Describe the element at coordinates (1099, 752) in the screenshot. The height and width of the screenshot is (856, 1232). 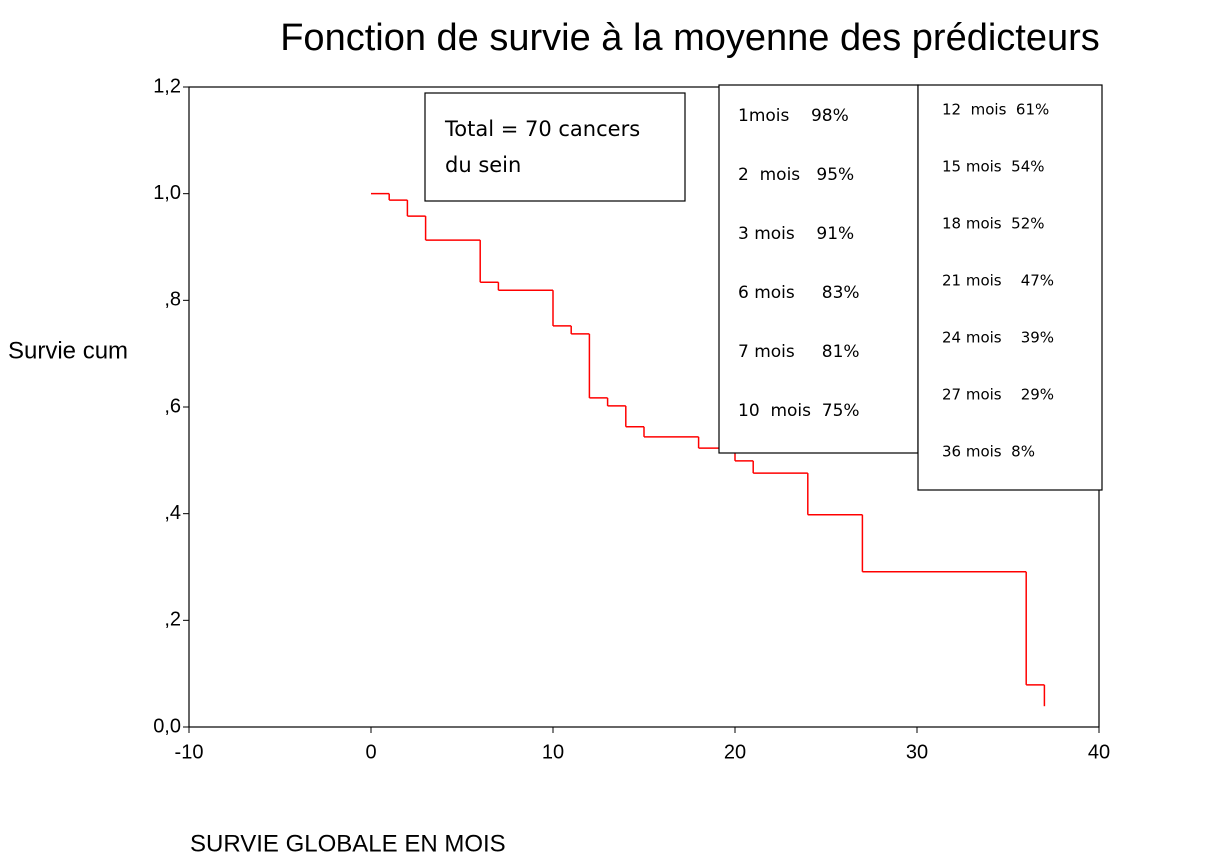
I see `x-tick-label: 40` at that location.